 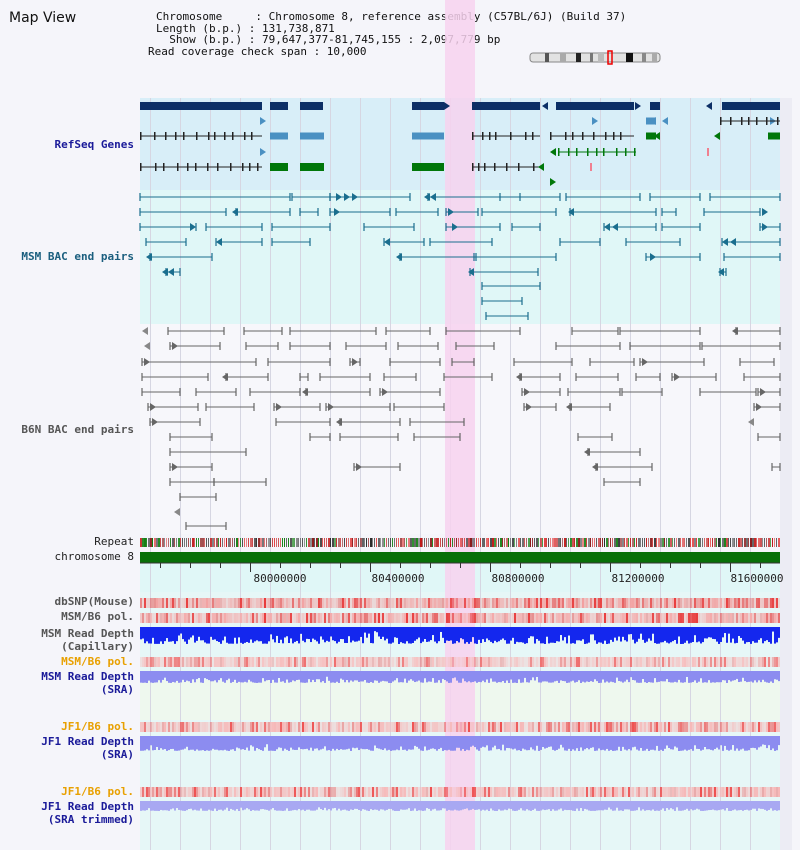 What do you see at coordinates (77, 256) in the screenshot?
I see `msm-bac-label: MSM BAC end pairs` at bounding box center [77, 256].